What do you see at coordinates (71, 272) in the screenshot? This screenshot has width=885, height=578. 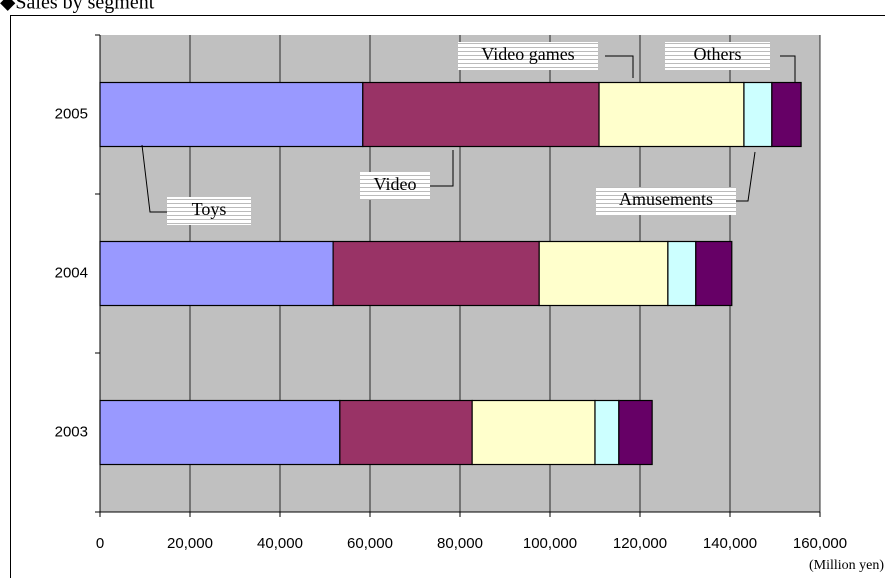 I see `y-tick-label: 2004` at bounding box center [71, 272].